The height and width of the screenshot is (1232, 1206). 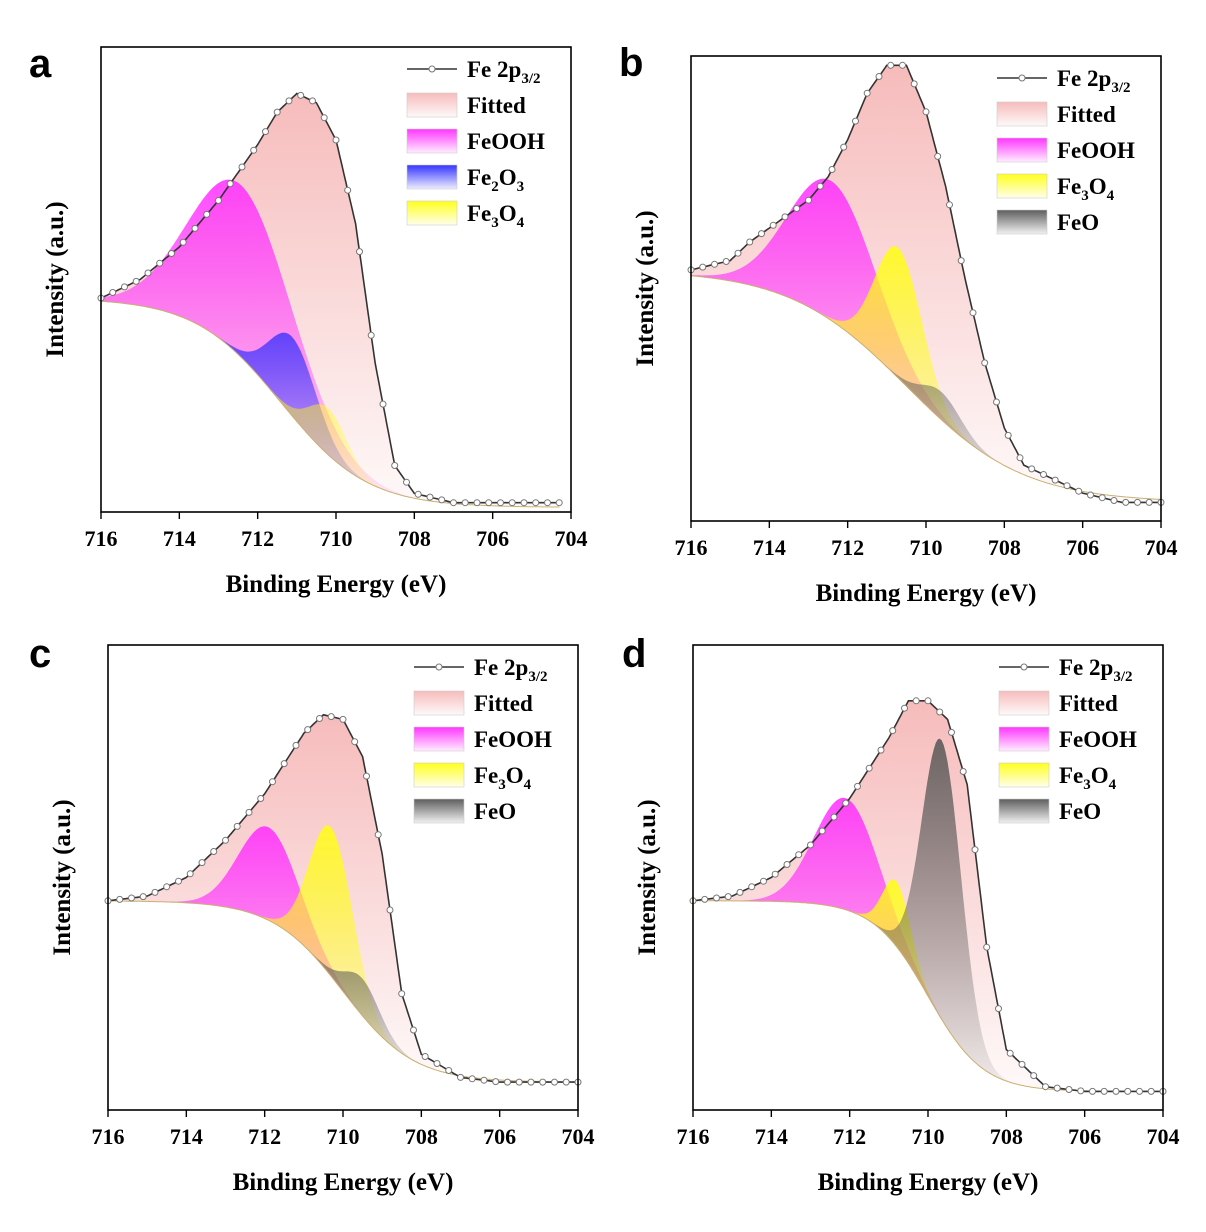 What do you see at coordinates (257, 538) in the screenshot?
I see `x-tick-label: 712` at bounding box center [257, 538].